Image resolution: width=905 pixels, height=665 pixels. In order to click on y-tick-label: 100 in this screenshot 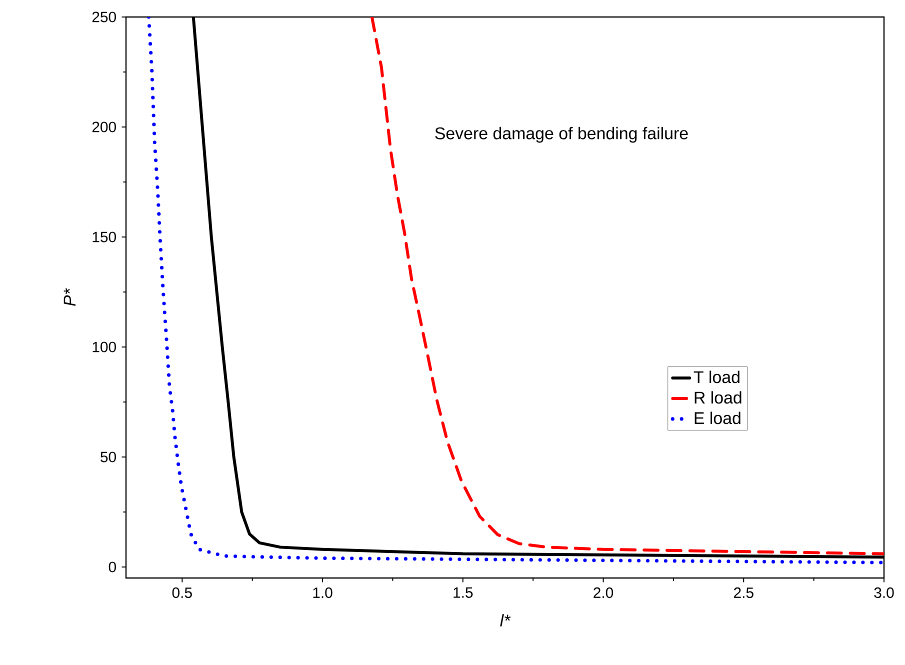, I will do `click(104, 347)`.